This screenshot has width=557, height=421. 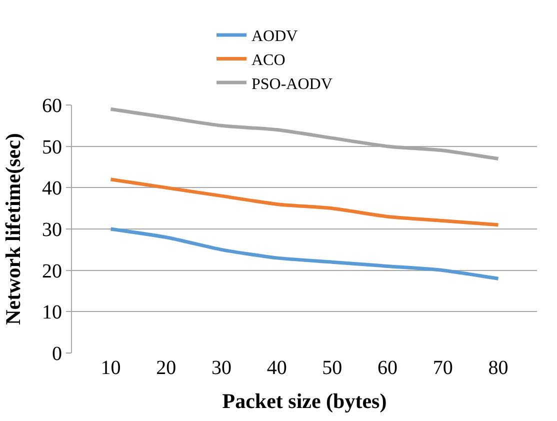 What do you see at coordinates (52, 271) in the screenshot?
I see `y-tick-label: 20` at bounding box center [52, 271].